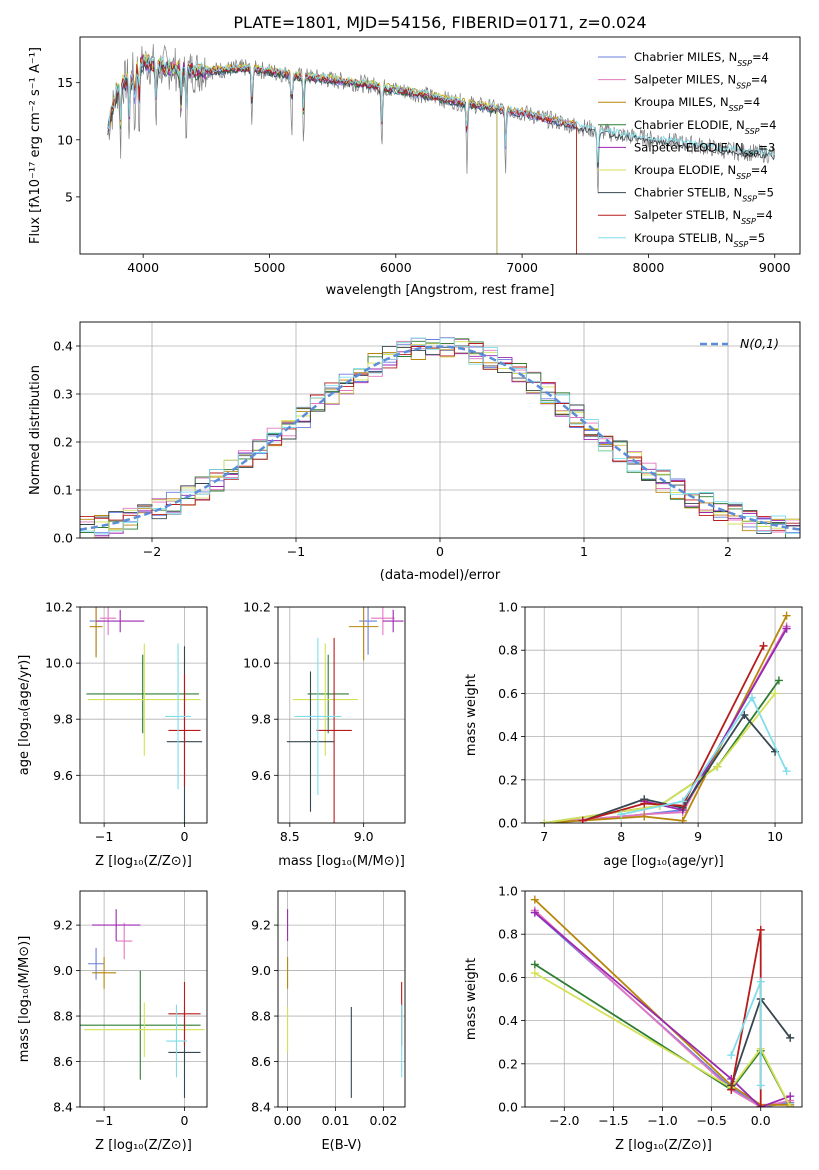 The height and width of the screenshot is (1170, 819). I want to click on y-axis-label: Flux [fλ10⁻¹⁷ erg cm⁻² s⁻¹ A⁻¹], so click(35, 145).